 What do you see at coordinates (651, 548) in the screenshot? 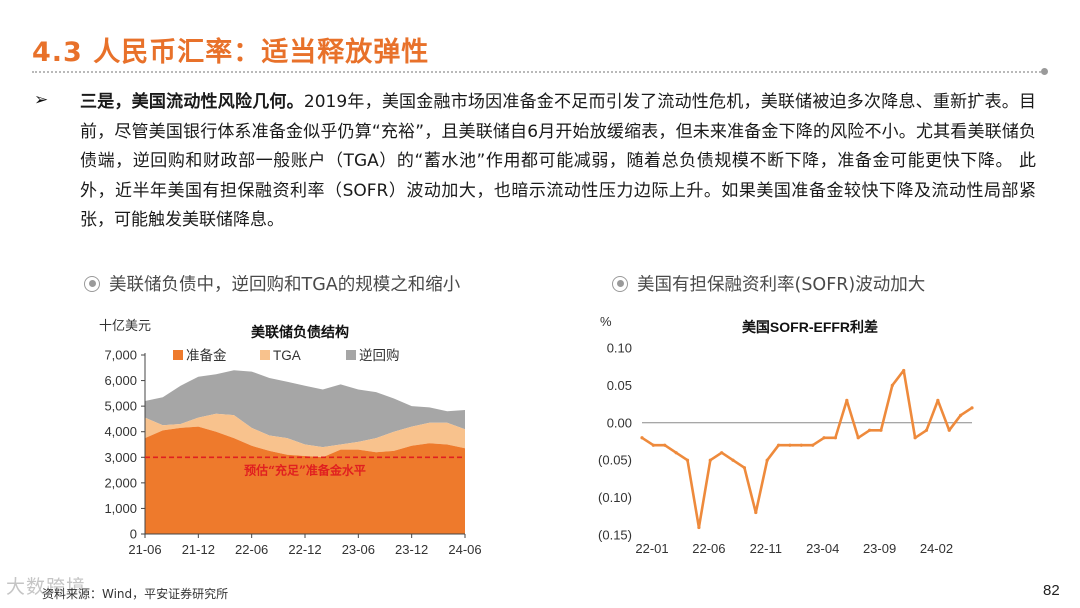
I see `x-tick-label: 22-01` at bounding box center [651, 548].